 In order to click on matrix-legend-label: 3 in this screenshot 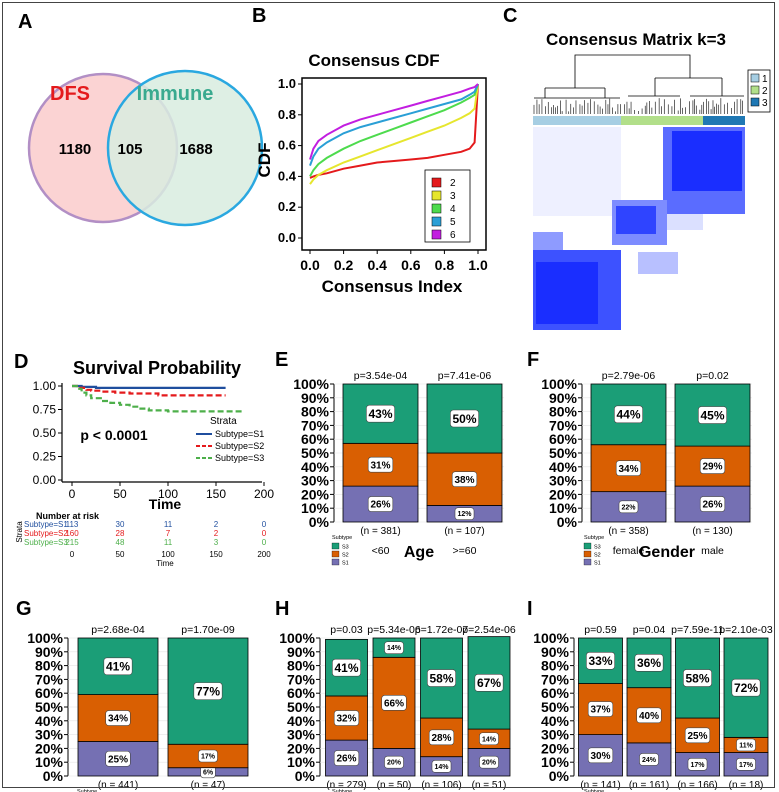, I will do `click(765, 103)`.